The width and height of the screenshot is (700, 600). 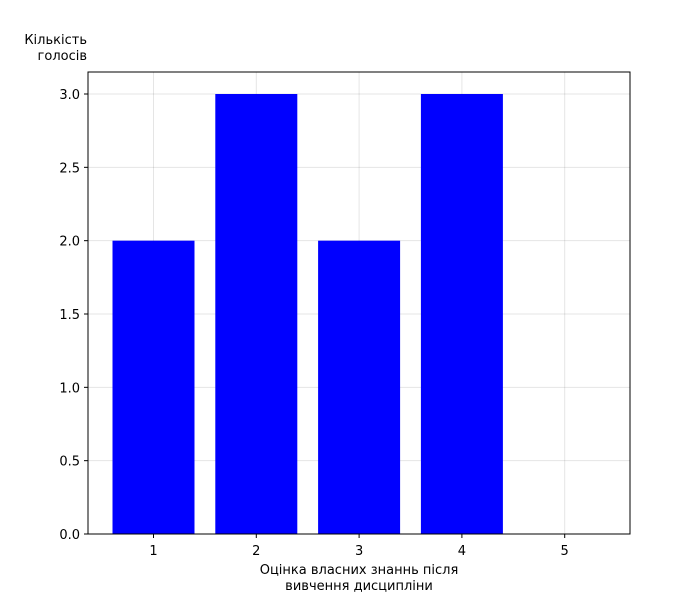 I want to click on x-axis-label-line2: вивчення дисципліни, so click(x=359, y=586).